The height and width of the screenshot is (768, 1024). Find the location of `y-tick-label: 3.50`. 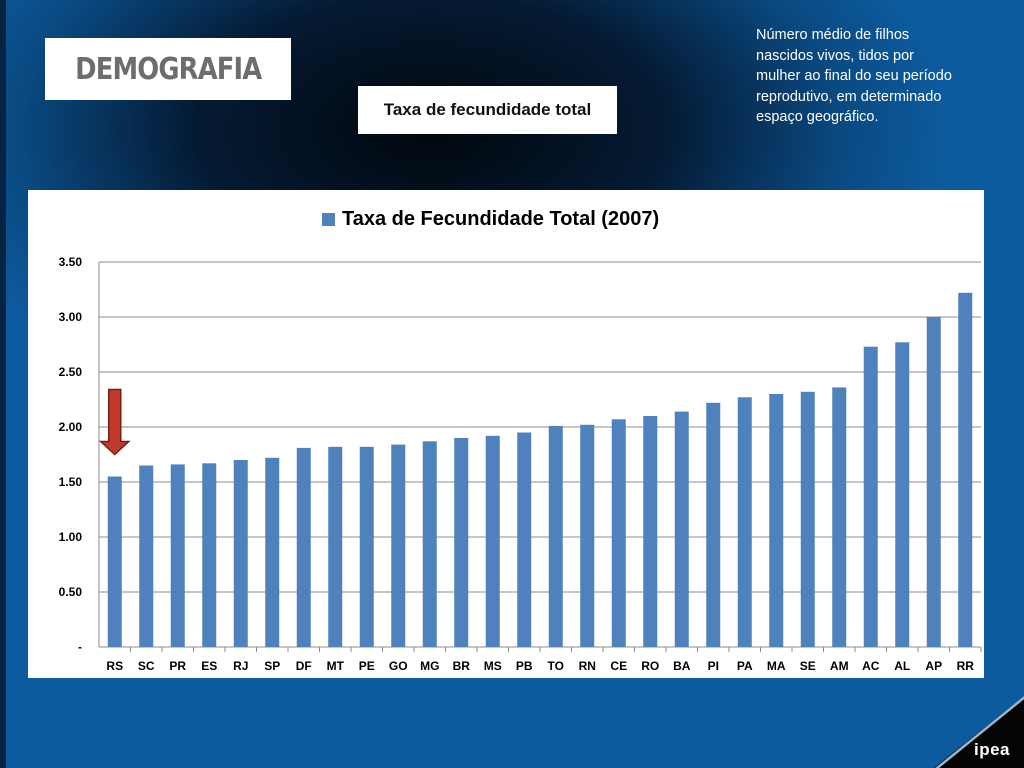

y-tick-label: 3.50 is located at coordinates (71, 262).